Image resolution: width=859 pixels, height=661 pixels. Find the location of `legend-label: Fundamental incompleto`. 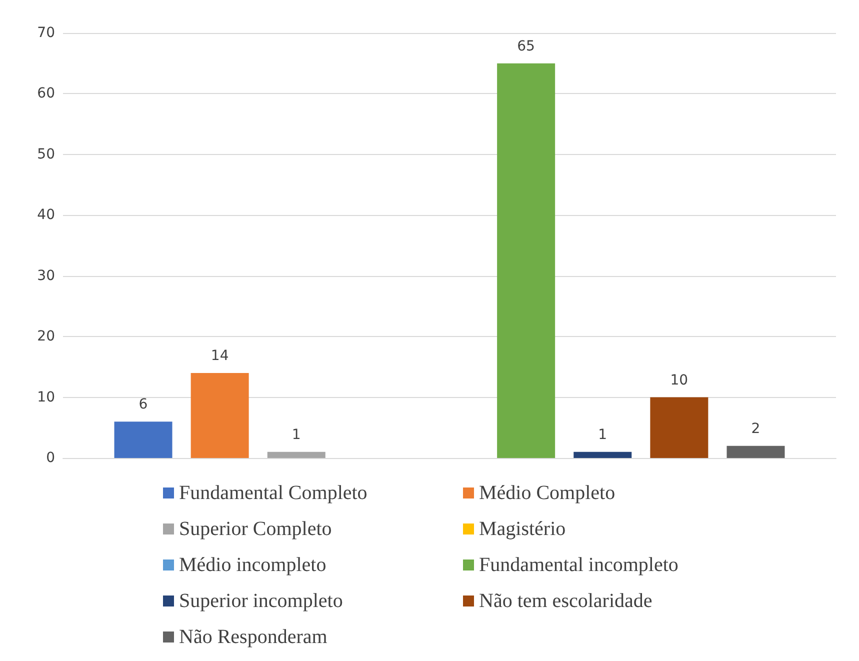

legend-label: Fundamental incompleto is located at coordinates (578, 565).